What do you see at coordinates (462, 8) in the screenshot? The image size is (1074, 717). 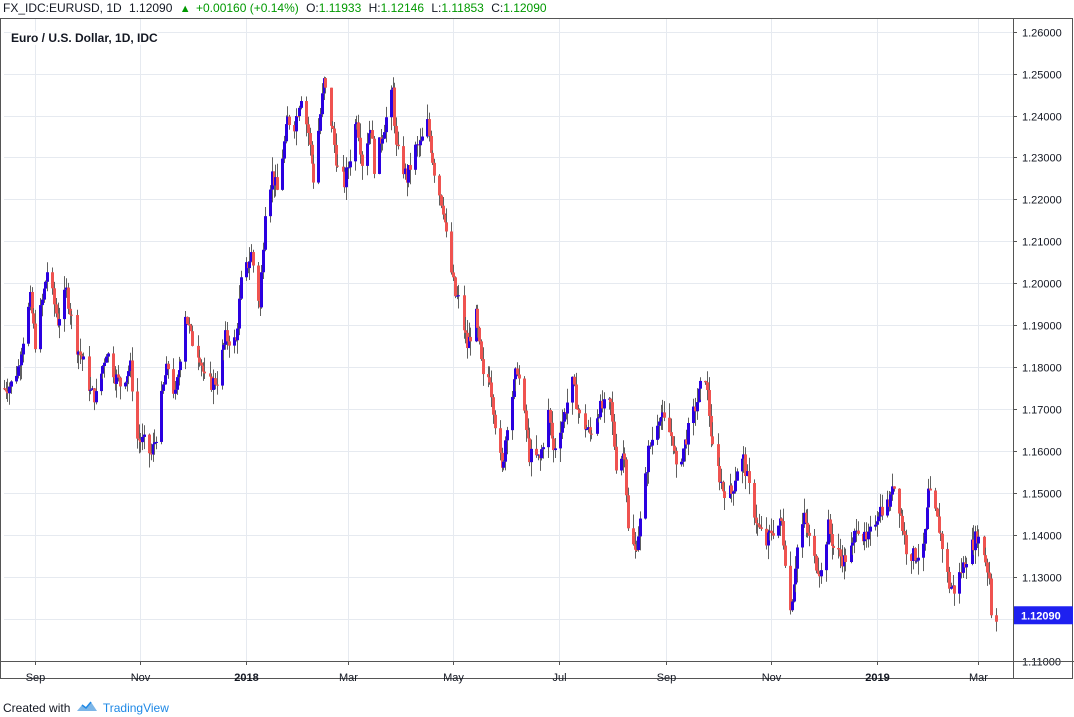 I see `low-value: 1.11853` at bounding box center [462, 8].